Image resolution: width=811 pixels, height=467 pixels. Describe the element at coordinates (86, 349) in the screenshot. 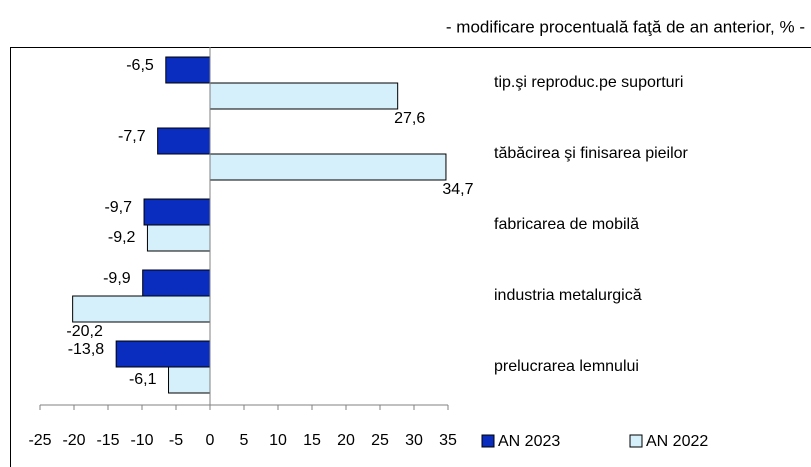

I see `value-label: -13,8` at that location.